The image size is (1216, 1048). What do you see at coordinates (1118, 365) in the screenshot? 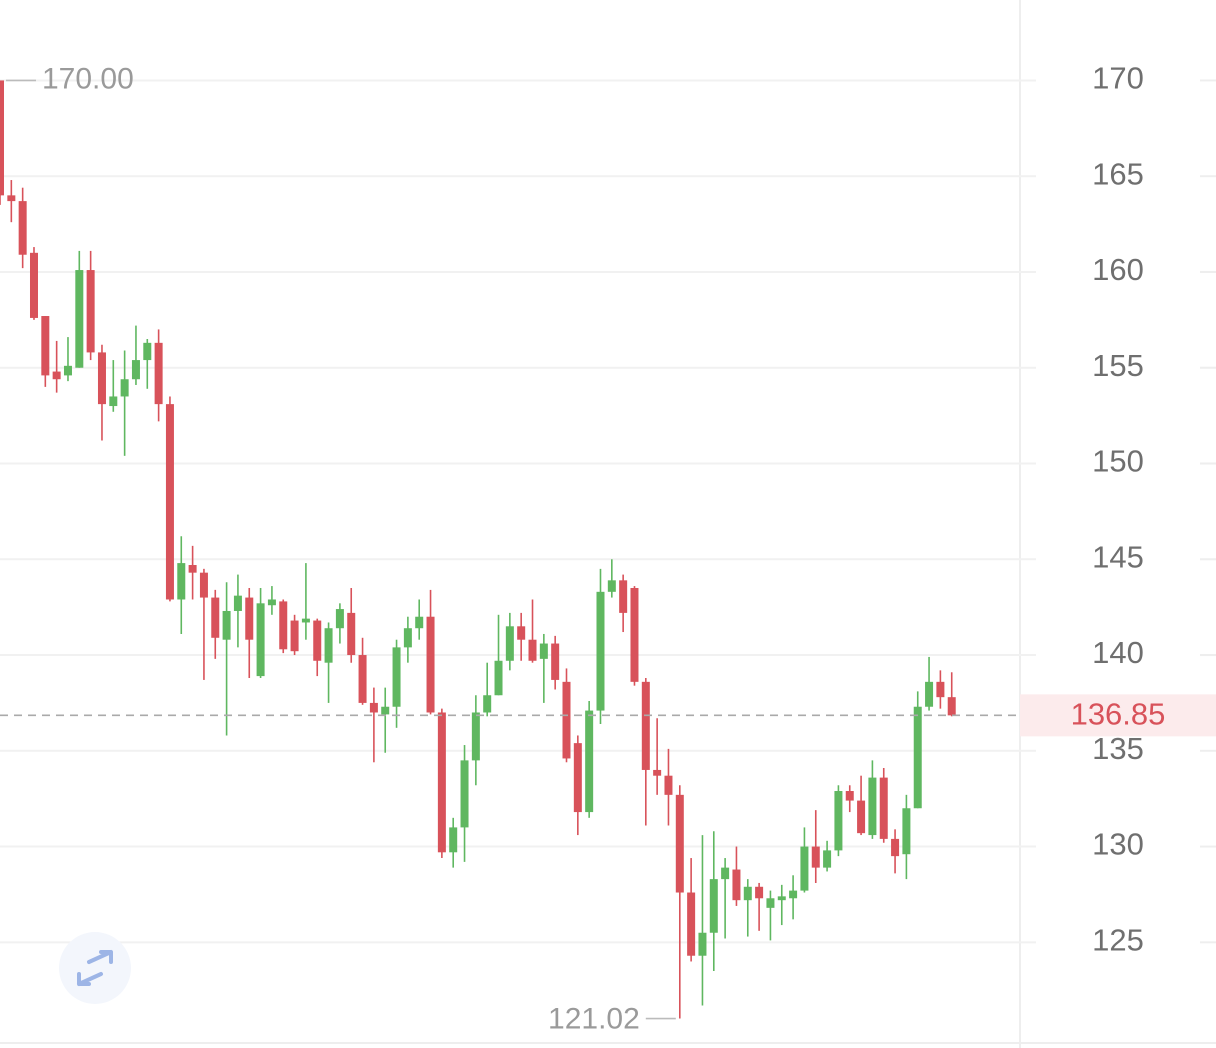
I see `y-tick-label: 155` at bounding box center [1118, 365].